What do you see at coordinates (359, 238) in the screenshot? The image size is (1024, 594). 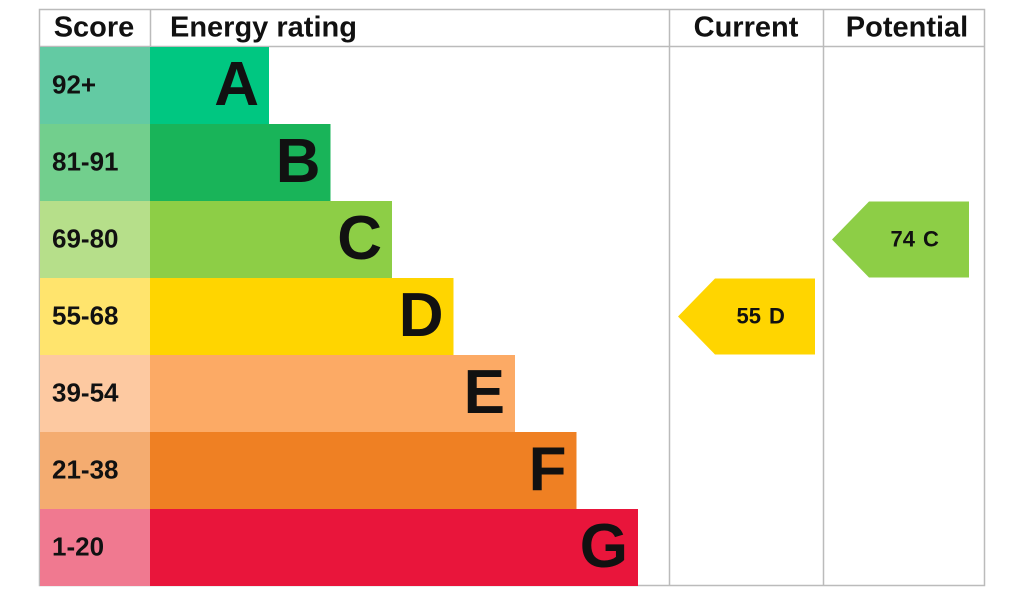 I see `rating-letter: C` at bounding box center [359, 238].